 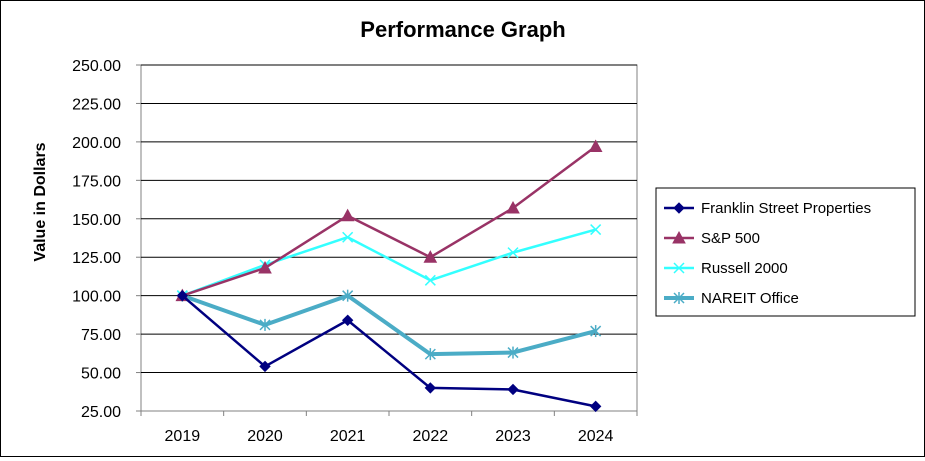 I want to click on legend-item: S&P 500, so click(x=712, y=238).